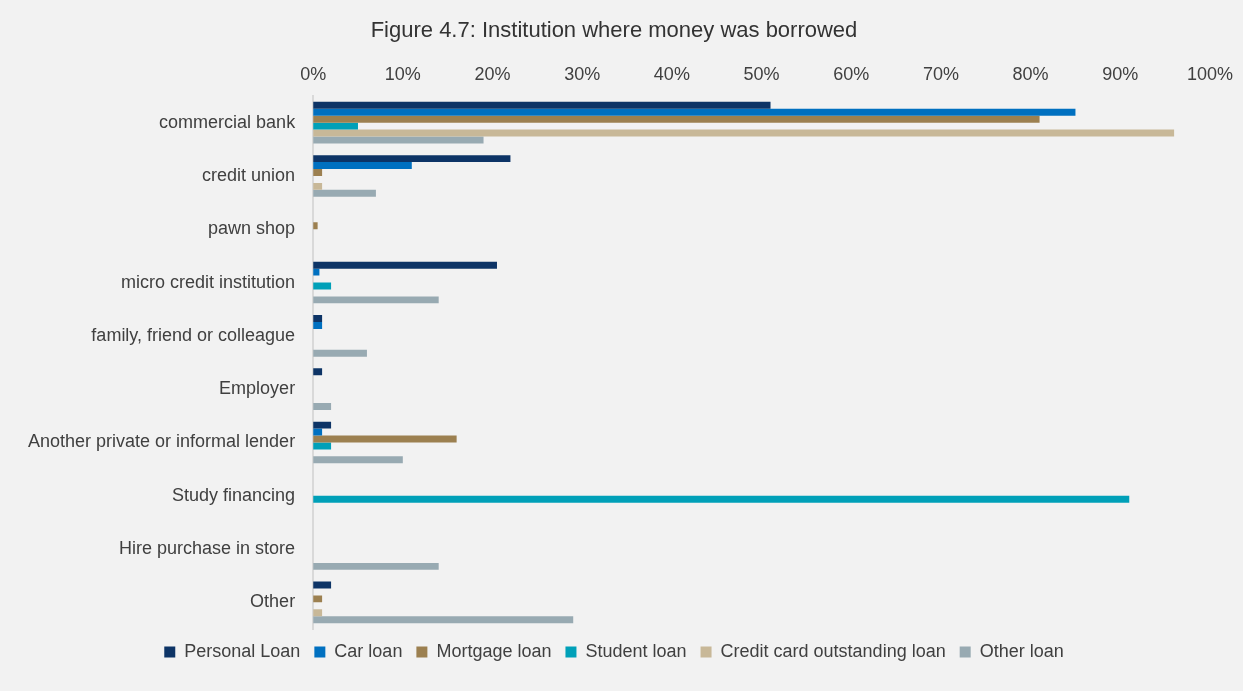  I want to click on x-tick-label: 40%, so click(671, 74).